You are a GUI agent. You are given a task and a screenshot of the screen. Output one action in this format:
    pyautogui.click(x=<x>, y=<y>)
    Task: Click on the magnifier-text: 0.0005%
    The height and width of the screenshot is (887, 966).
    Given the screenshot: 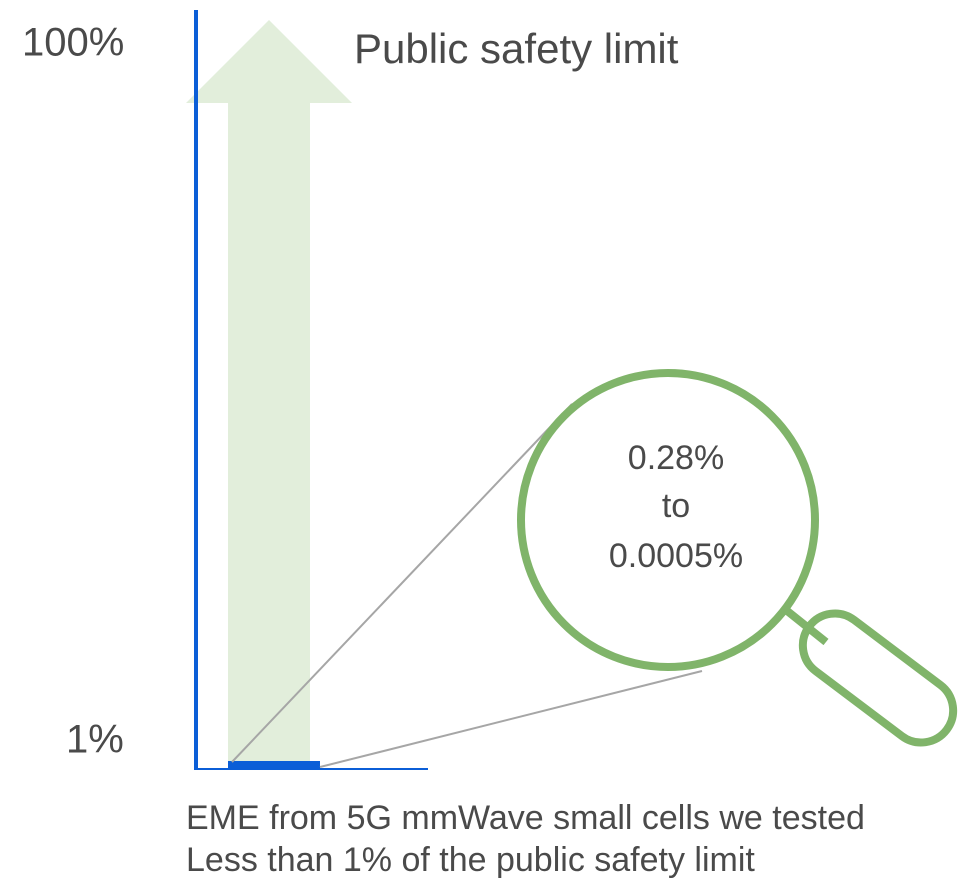 What is the action you would take?
    pyautogui.click(x=676, y=556)
    